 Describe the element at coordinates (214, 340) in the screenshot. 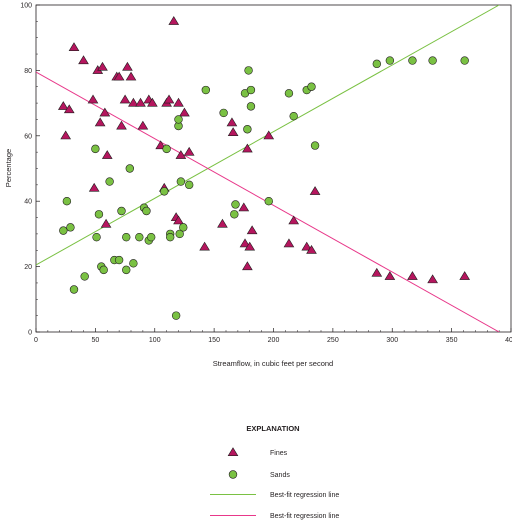

I see `x-tick-label: 150` at that location.